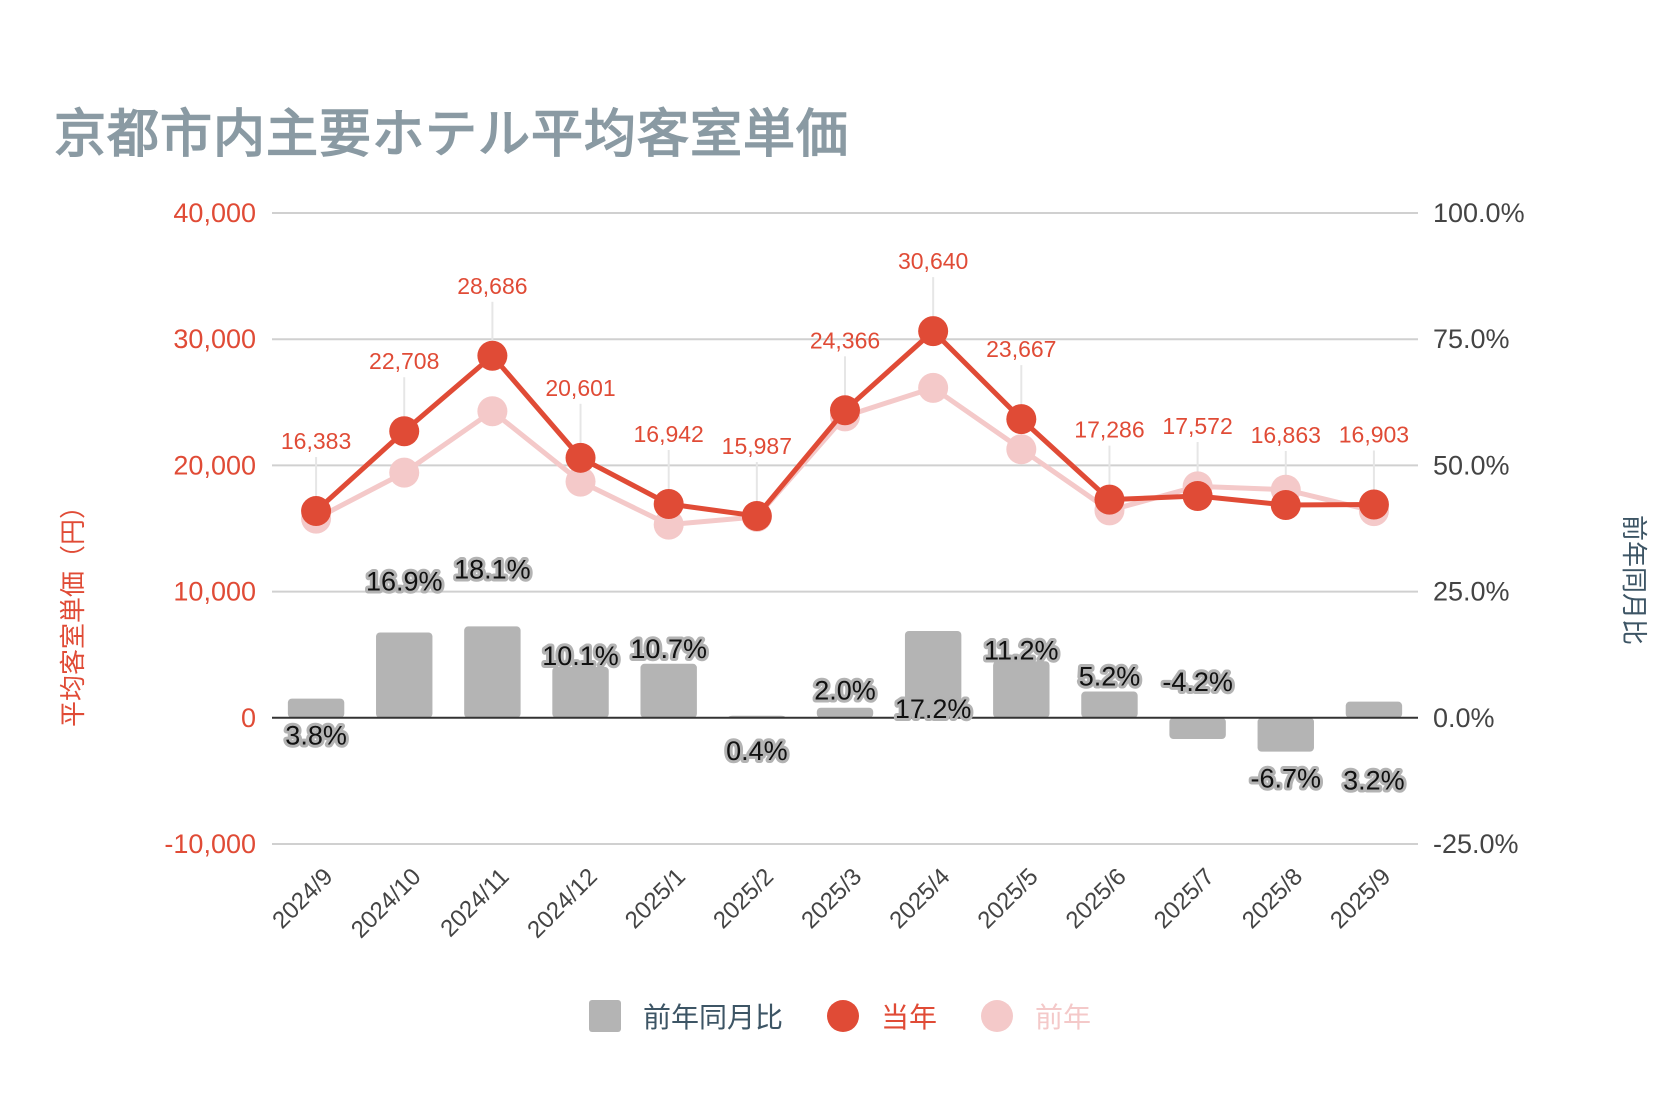 The image size is (1680, 1120). I want to click on line-data-label: 15,987, so click(757, 446).